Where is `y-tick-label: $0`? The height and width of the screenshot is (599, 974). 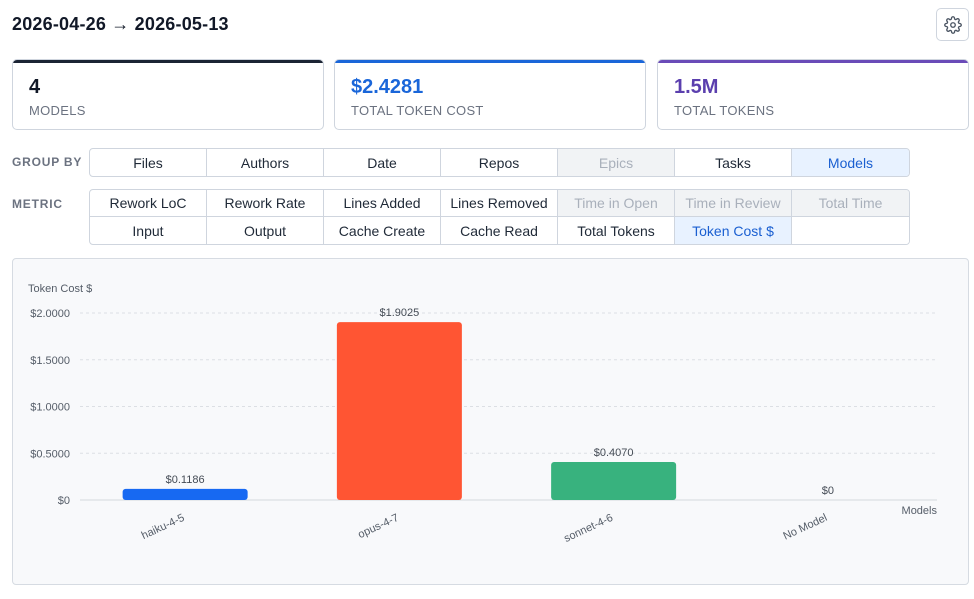
y-tick-label: $0 is located at coordinates (64, 501).